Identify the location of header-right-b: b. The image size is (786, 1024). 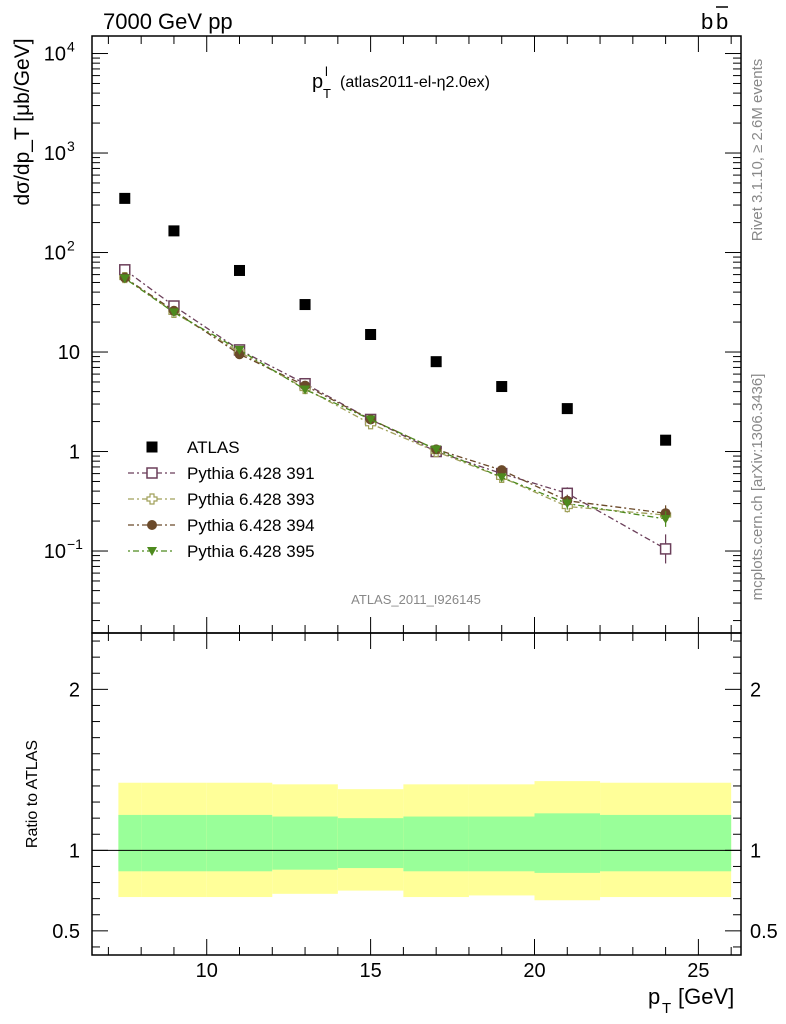
(707, 21).